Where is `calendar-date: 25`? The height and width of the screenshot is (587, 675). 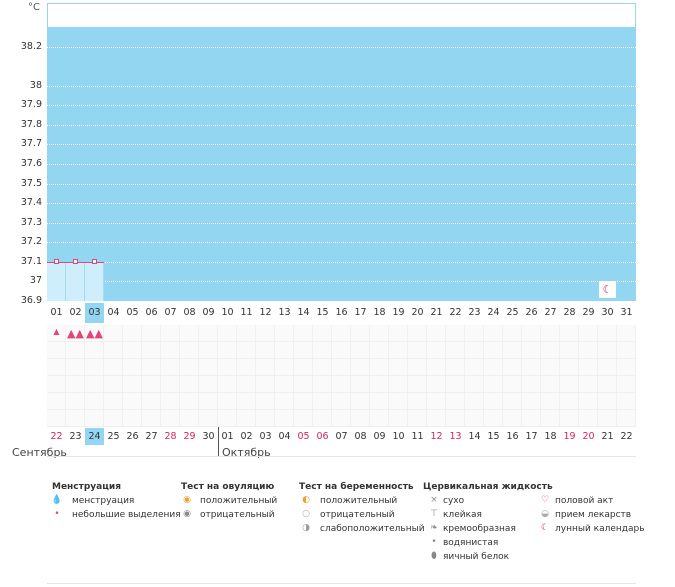 calendar-date: 25 is located at coordinates (113, 436).